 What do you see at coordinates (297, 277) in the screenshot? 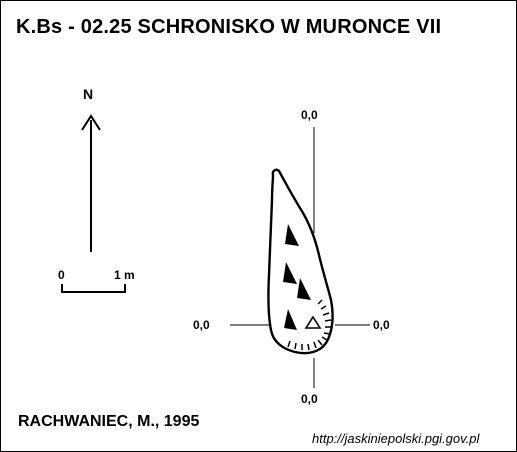
I see `slope-triangle-icon` at bounding box center [297, 277].